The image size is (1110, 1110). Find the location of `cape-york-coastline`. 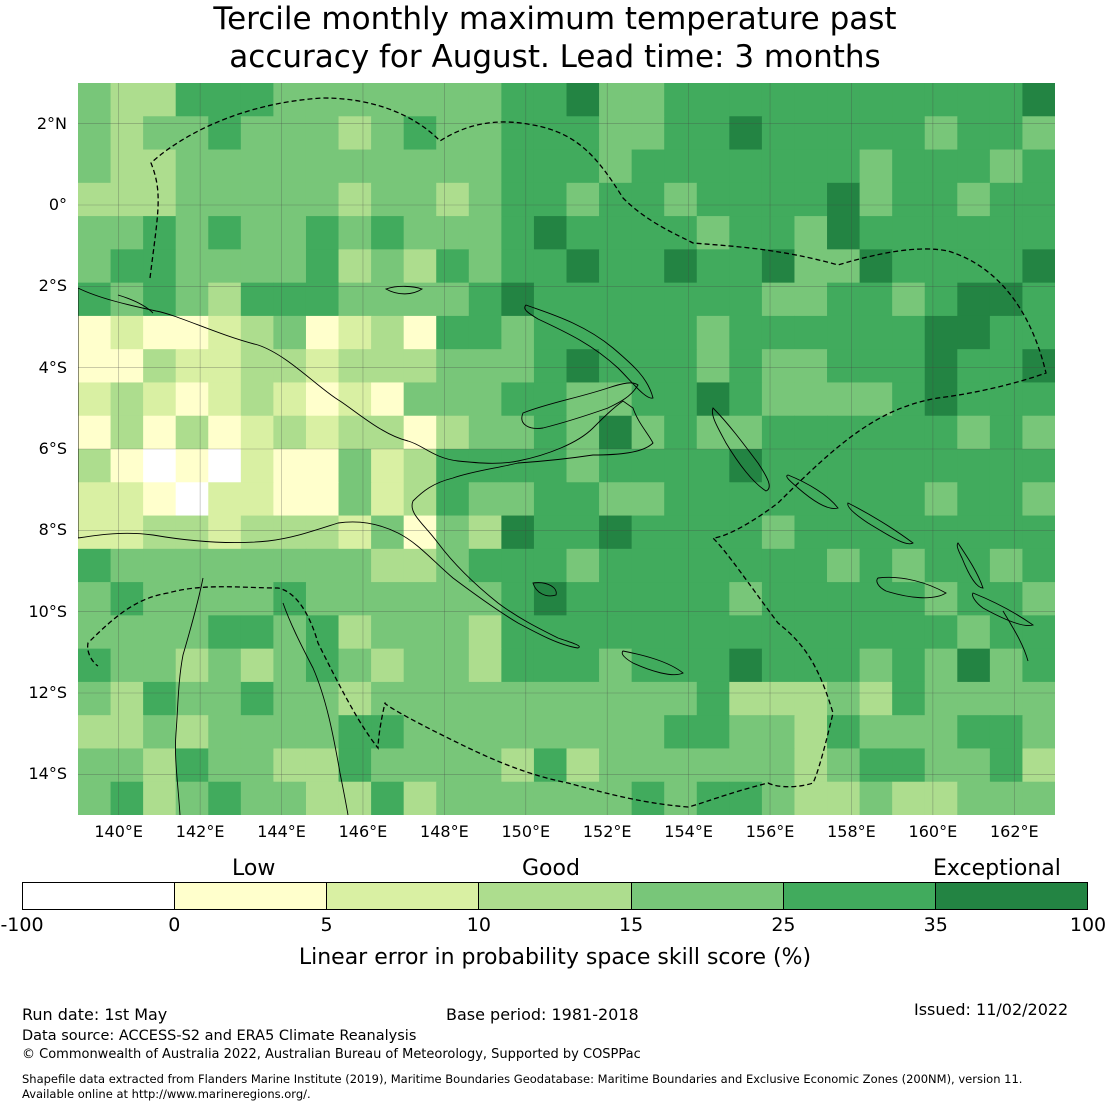

cape-york-coastline is located at coordinates (189, 696).